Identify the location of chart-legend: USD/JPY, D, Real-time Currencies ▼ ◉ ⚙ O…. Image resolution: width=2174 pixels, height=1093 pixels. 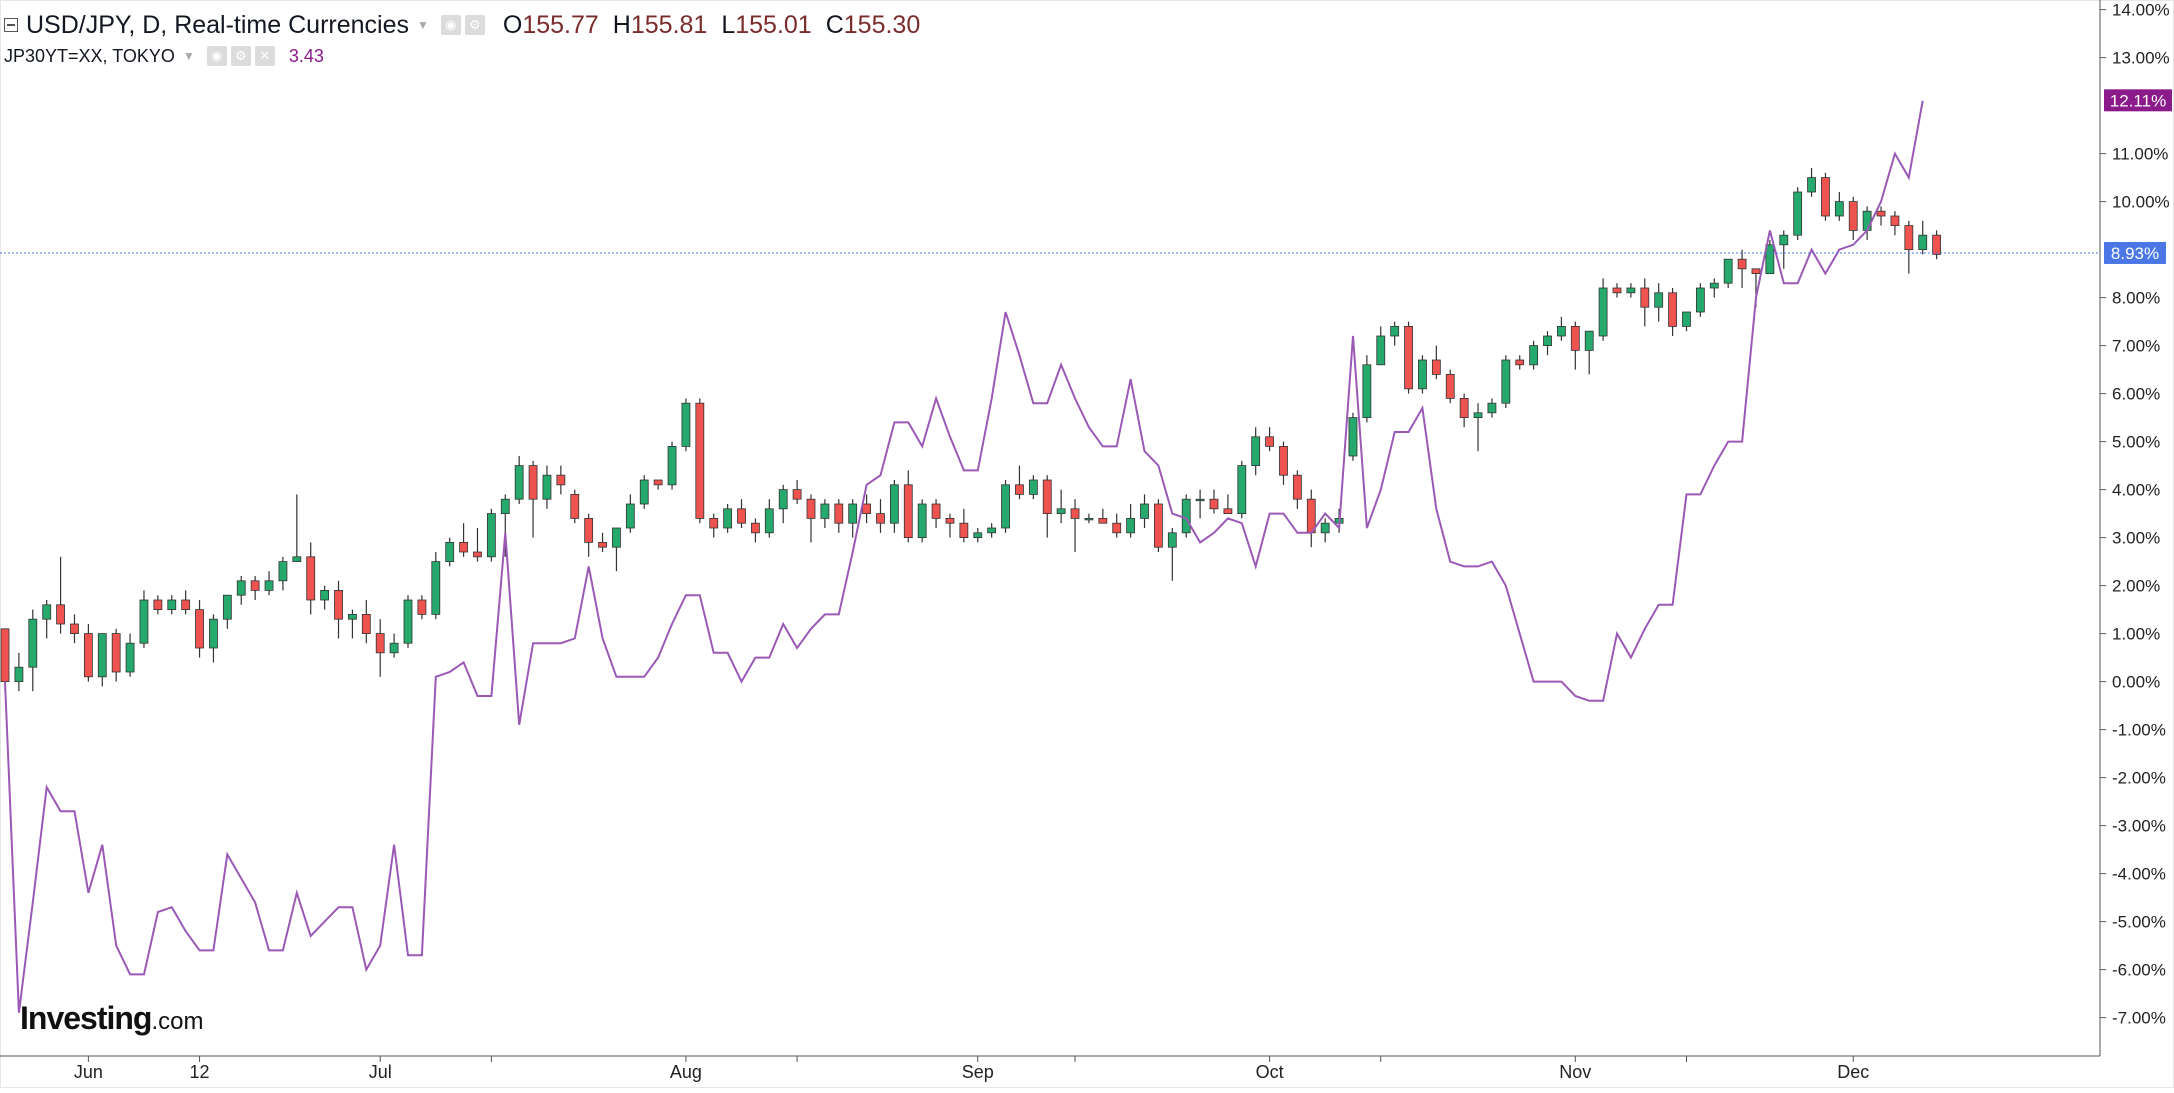
(462, 39).